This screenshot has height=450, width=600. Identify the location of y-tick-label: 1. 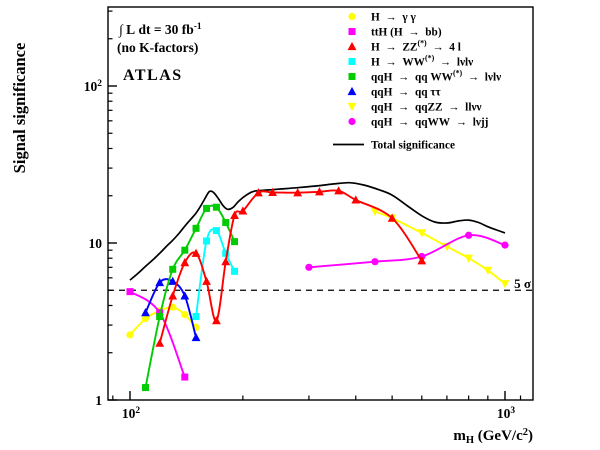
(98, 400).